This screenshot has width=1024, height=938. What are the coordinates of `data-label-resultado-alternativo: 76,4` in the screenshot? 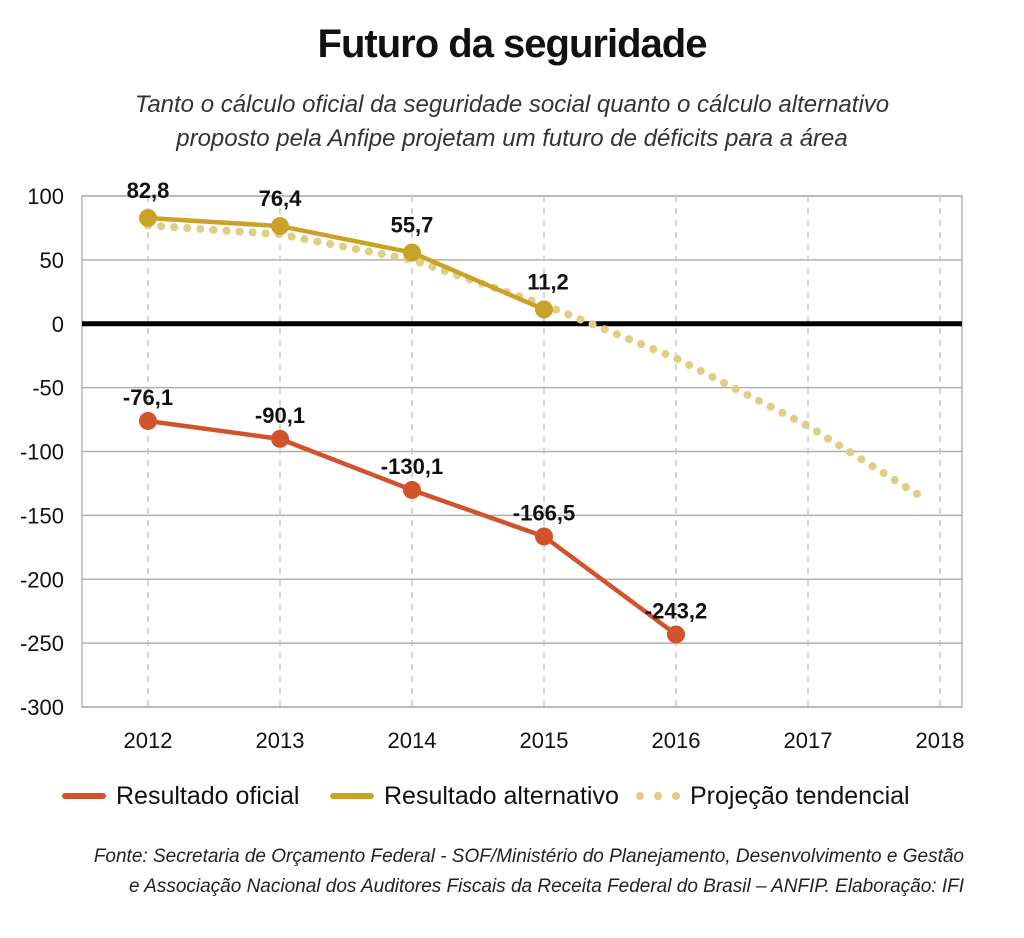 It's located at (281, 198).